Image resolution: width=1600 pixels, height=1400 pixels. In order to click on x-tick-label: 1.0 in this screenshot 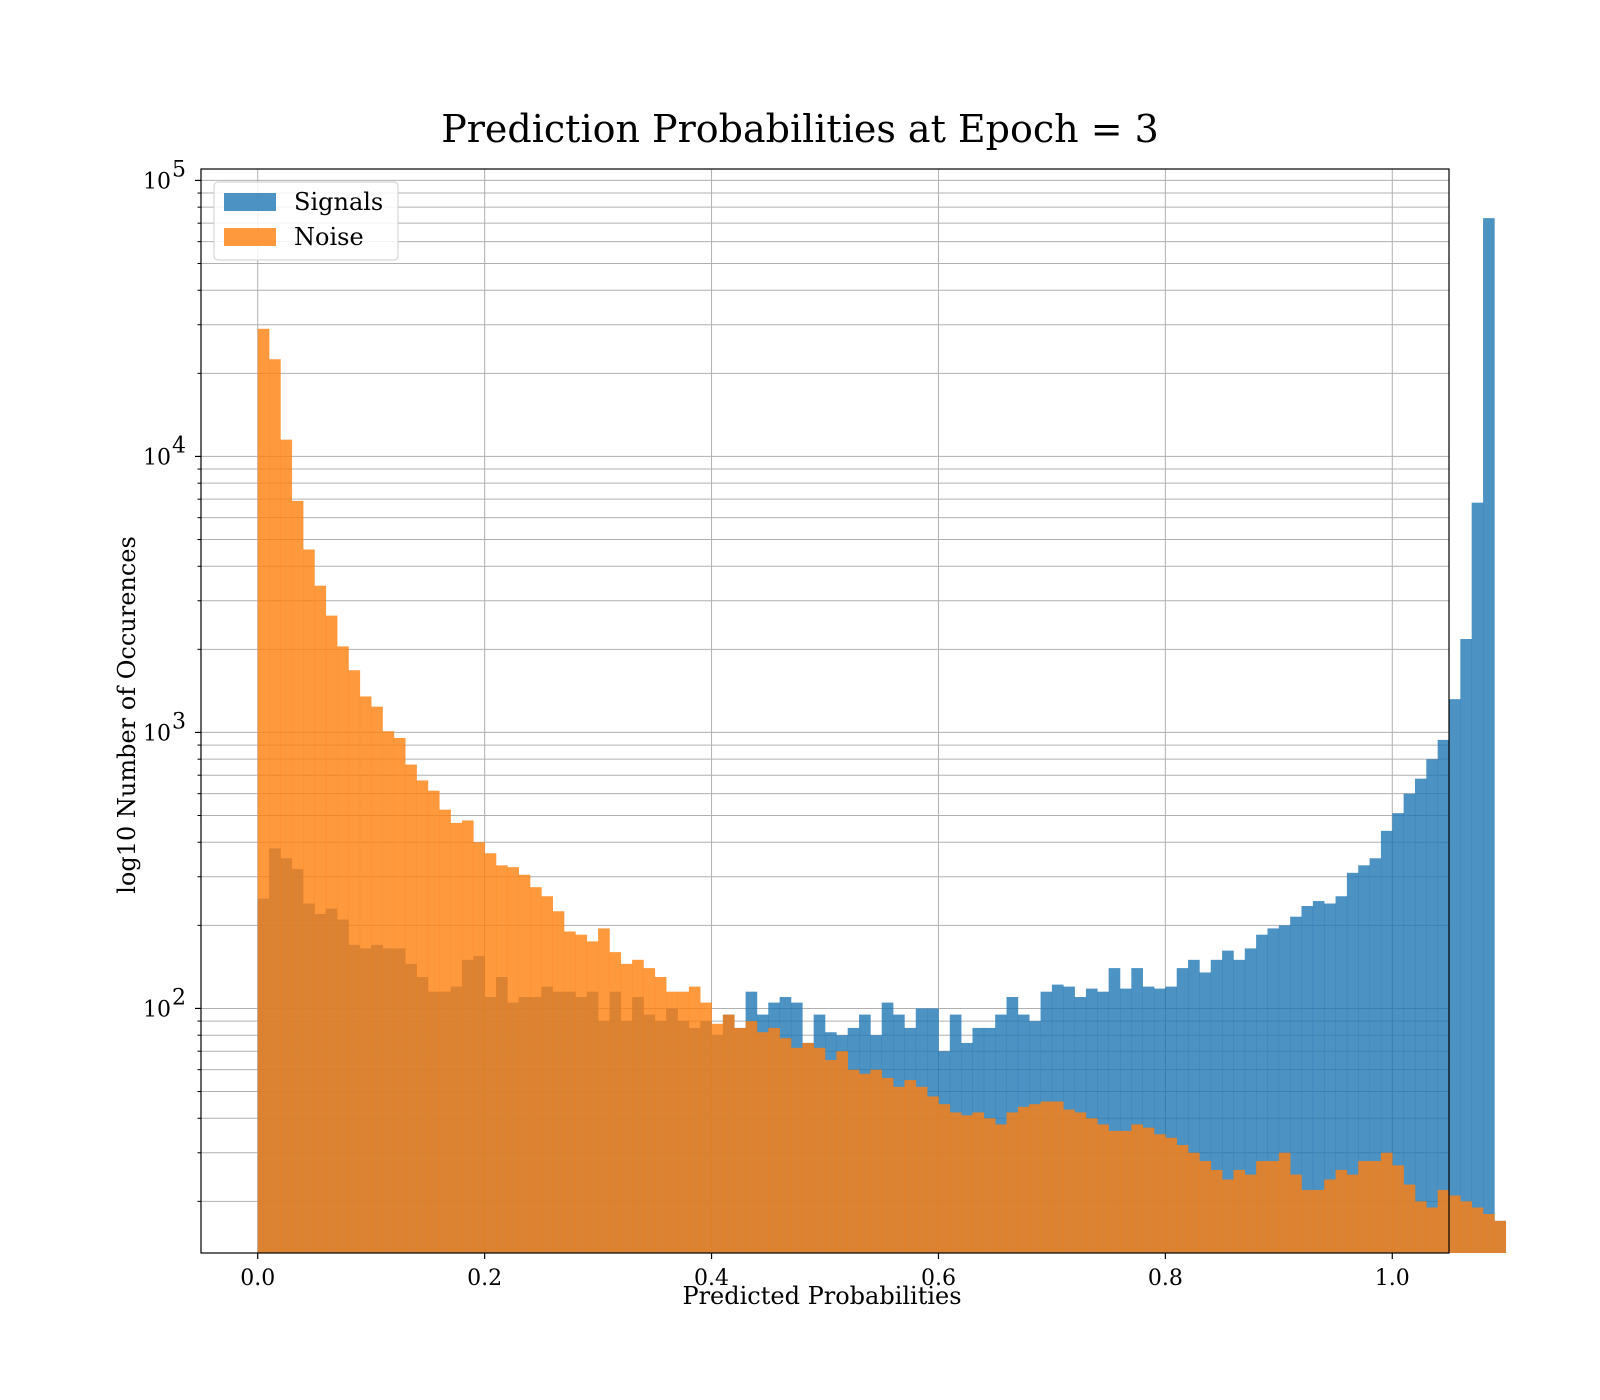, I will do `click(1392, 1278)`.